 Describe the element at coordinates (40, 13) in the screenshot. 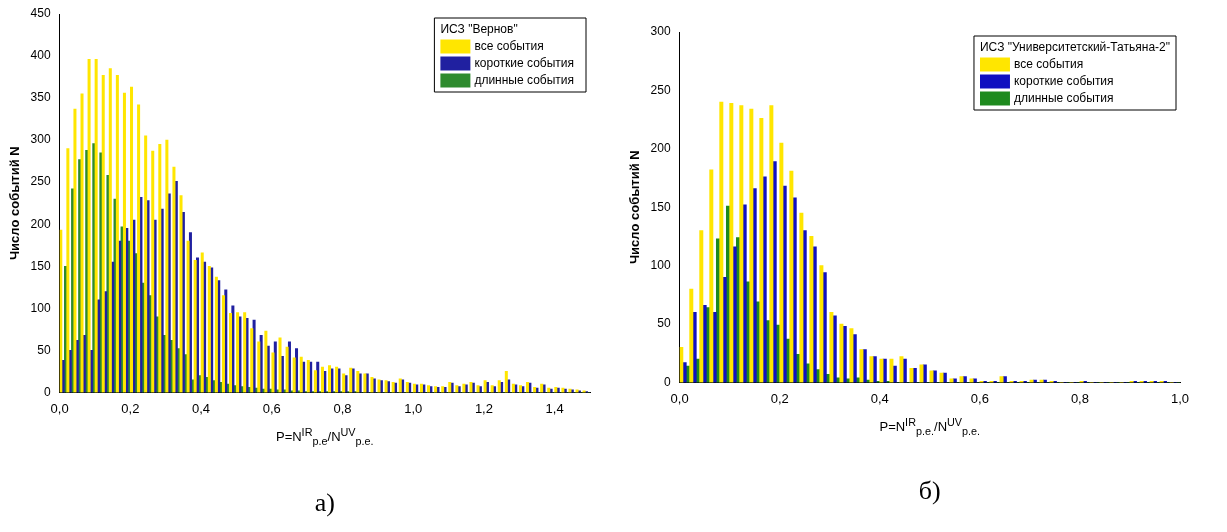

I see `y-tick-label: 450` at that location.